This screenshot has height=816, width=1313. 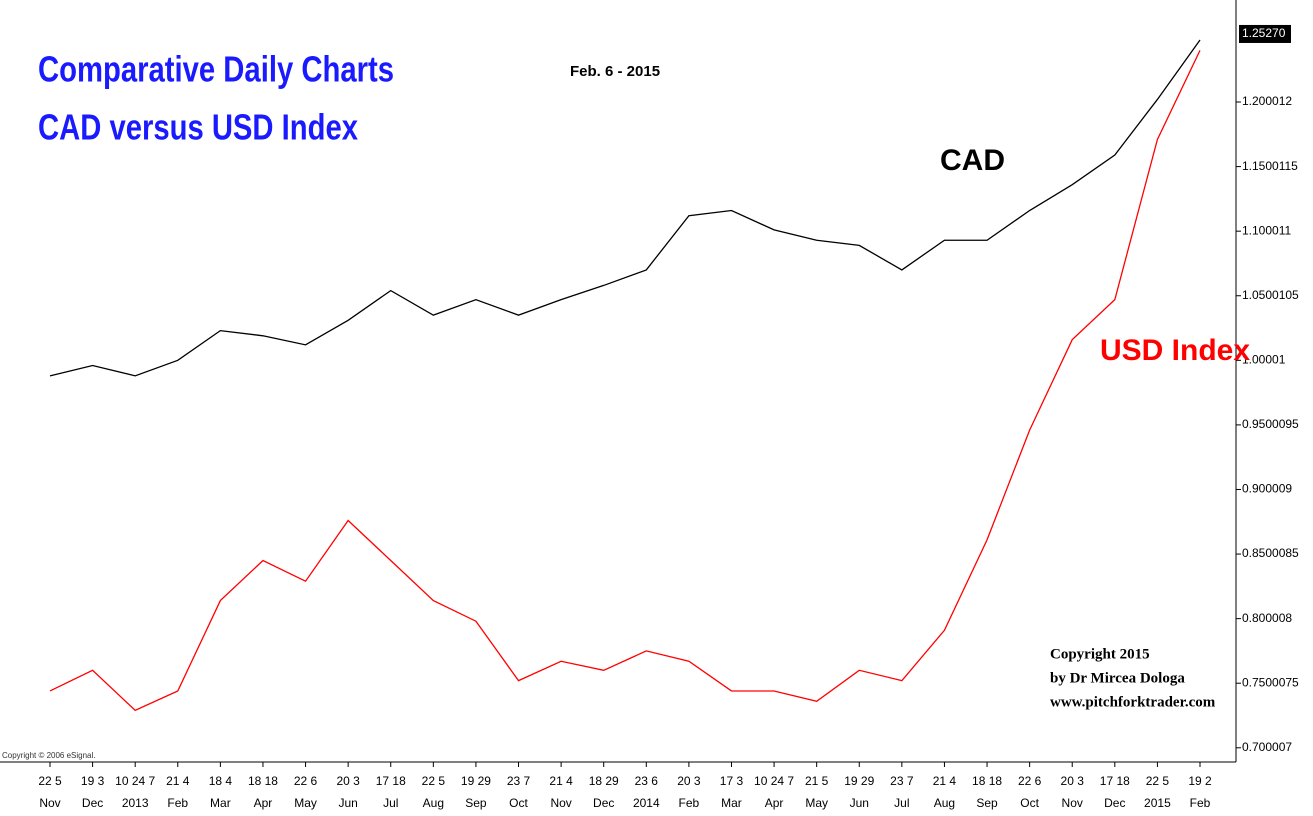 What do you see at coordinates (1100, 654) in the screenshot?
I see `copyright: Copyright 2015` at bounding box center [1100, 654].